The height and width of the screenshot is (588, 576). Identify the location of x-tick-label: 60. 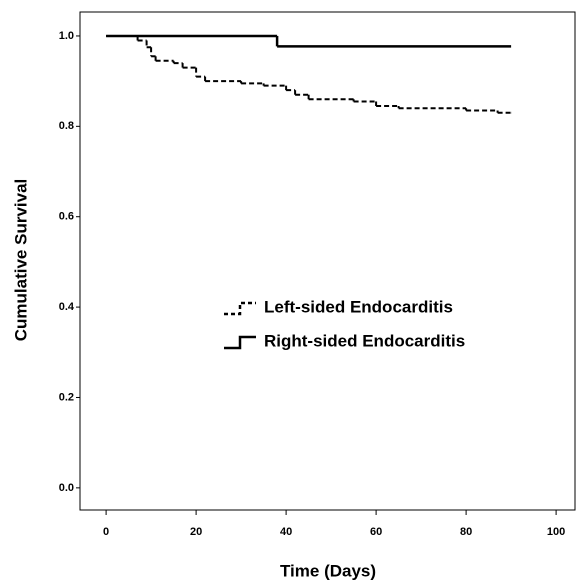
(376, 532).